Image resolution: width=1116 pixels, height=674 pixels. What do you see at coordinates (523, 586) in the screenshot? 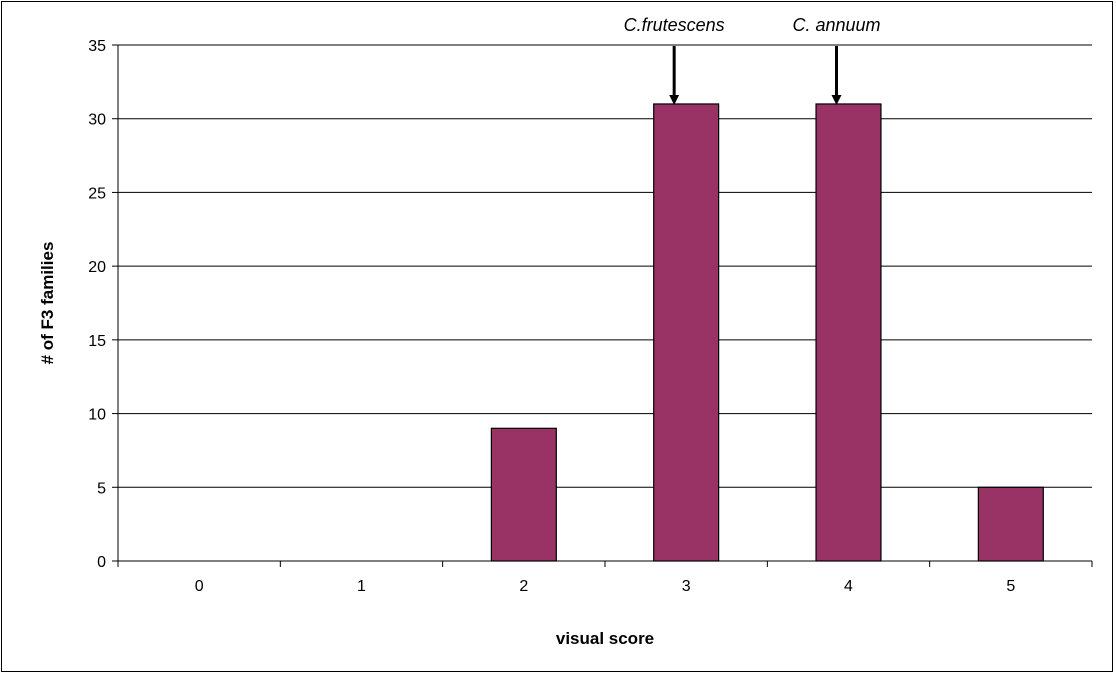
I see `x-tick-label-2: 2` at bounding box center [523, 586].